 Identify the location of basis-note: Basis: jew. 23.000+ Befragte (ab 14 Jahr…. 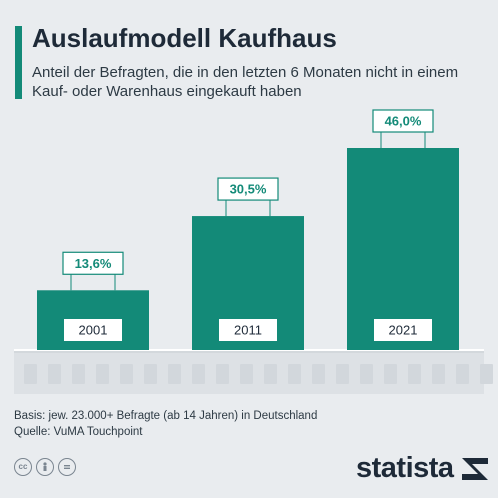
(166, 416).